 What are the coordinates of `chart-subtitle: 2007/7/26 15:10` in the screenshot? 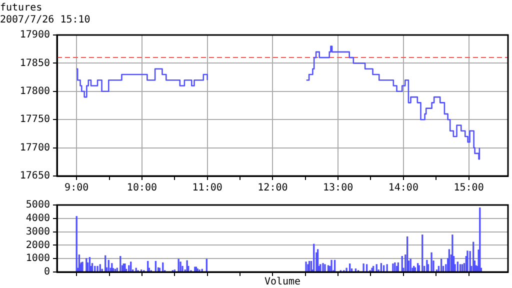 It's located at (45, 20).